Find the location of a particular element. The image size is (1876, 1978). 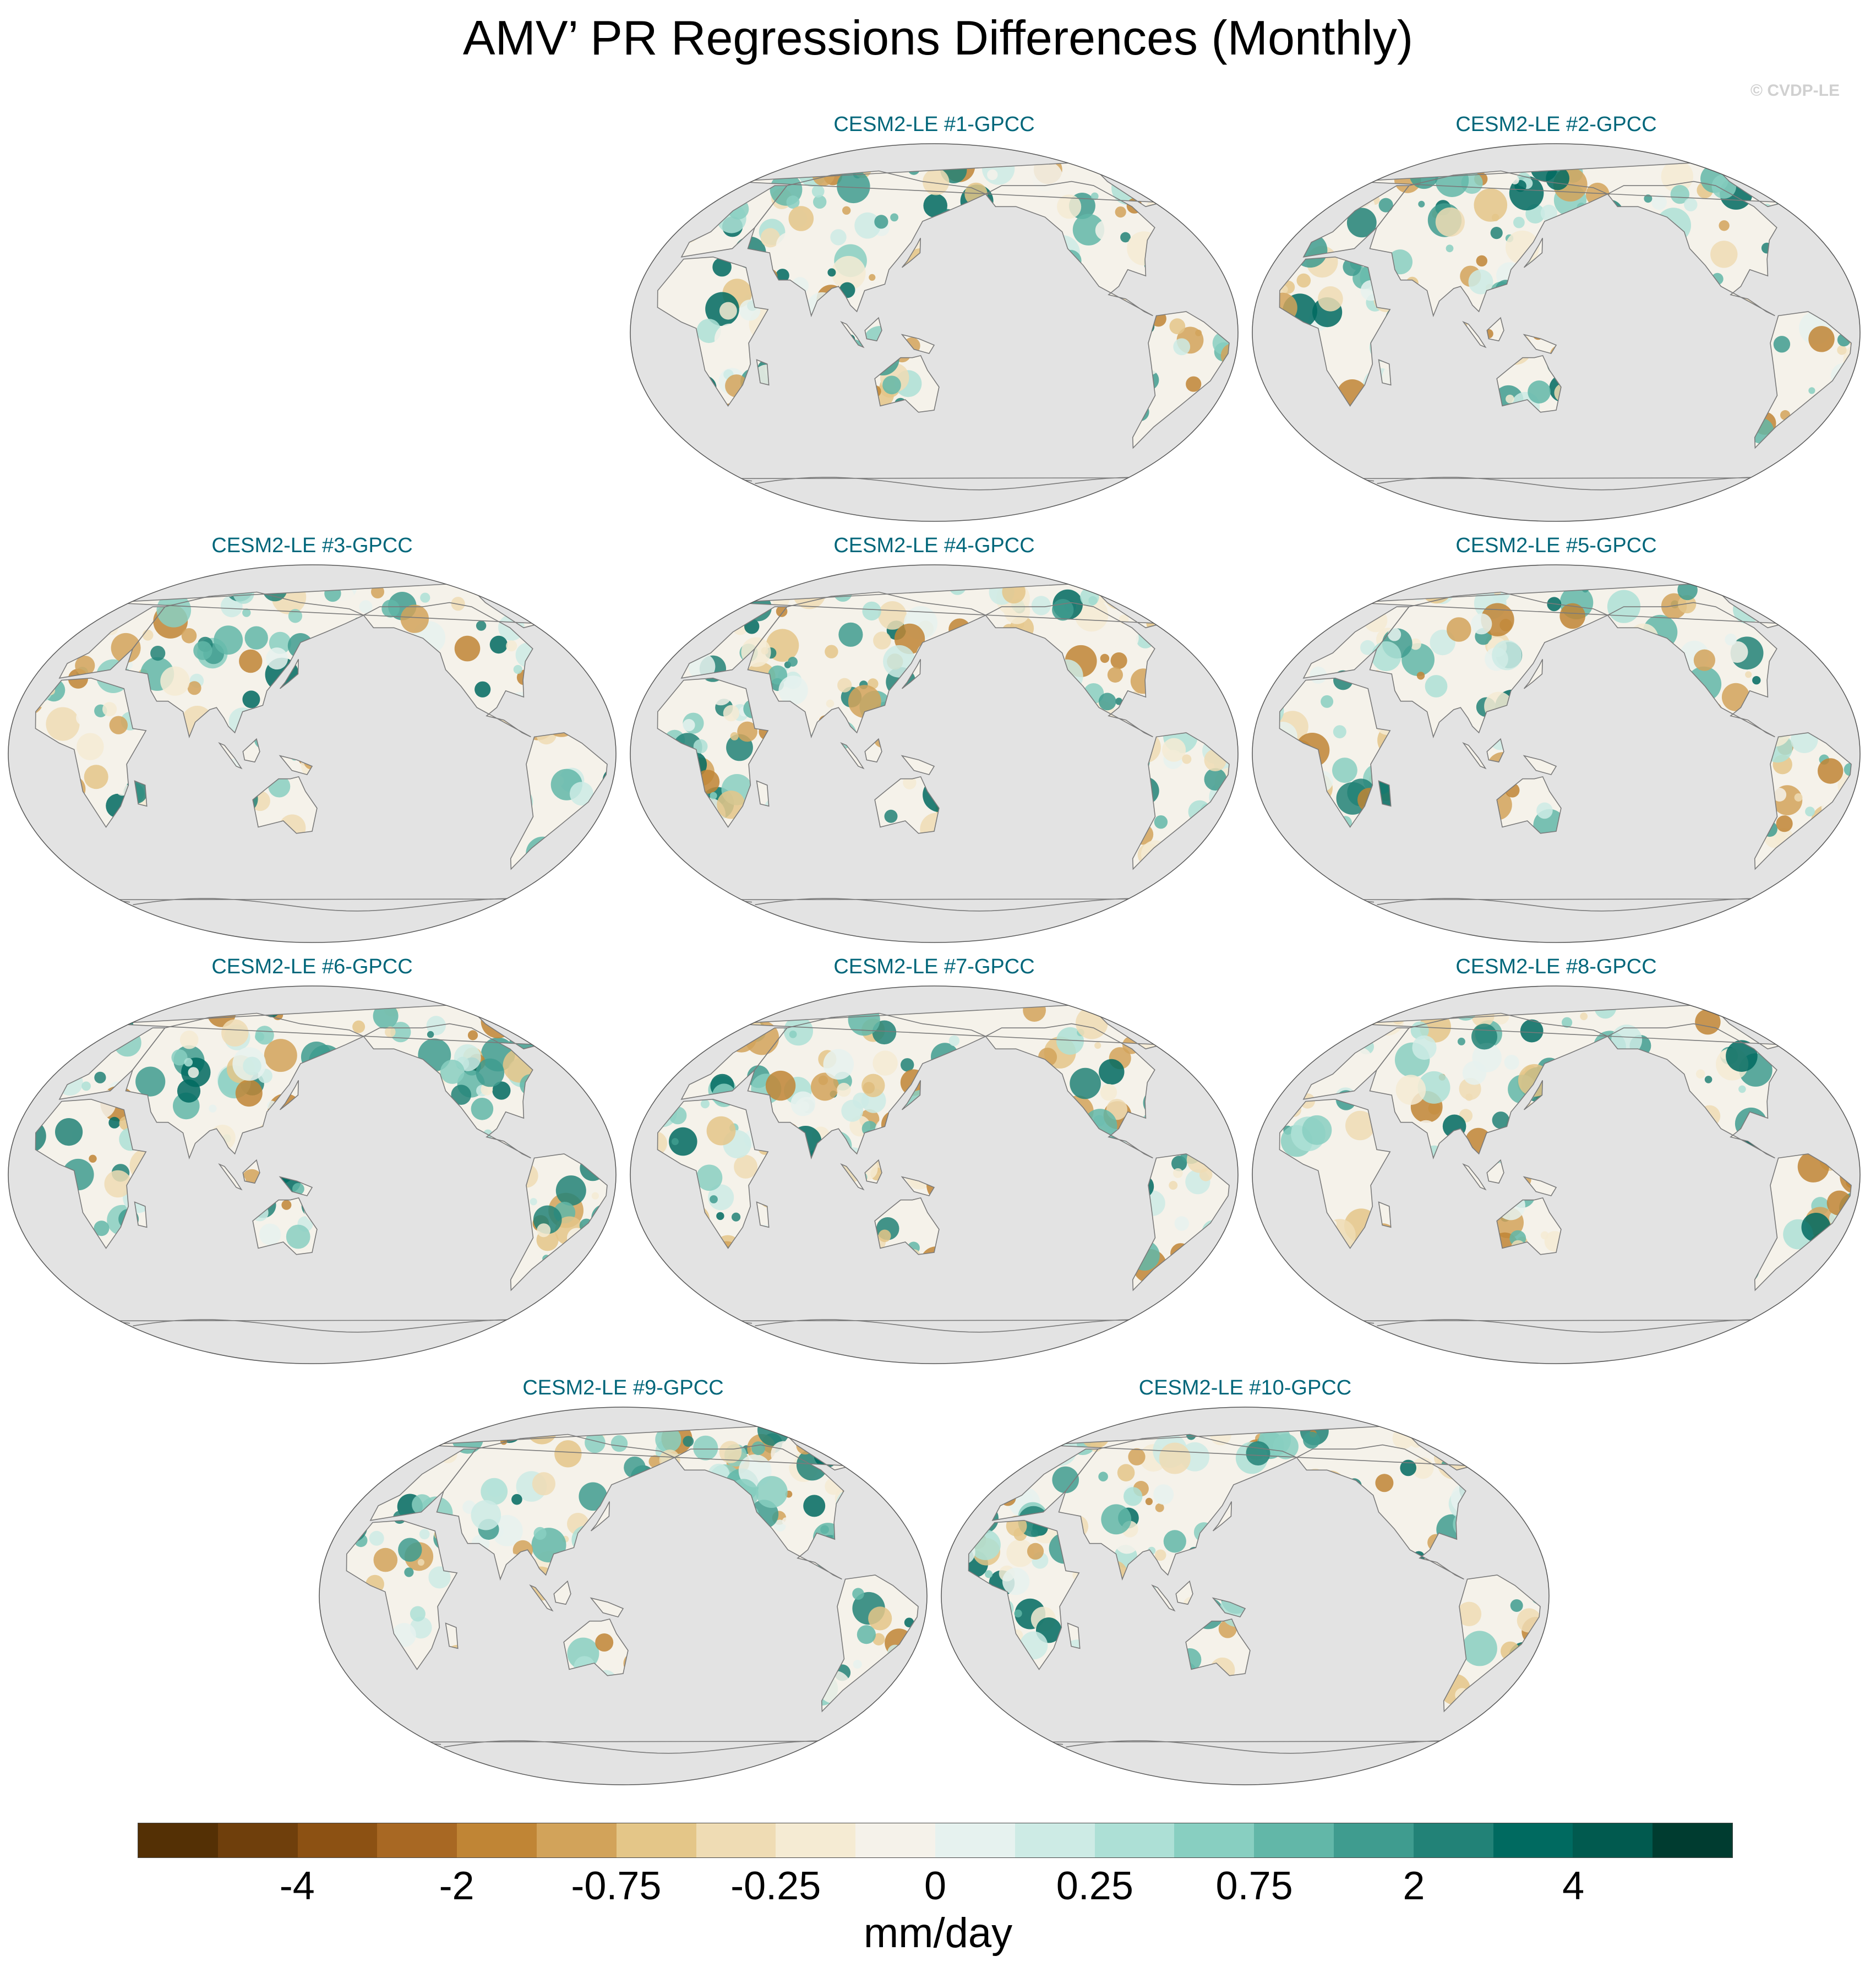

copyright-watermark: © CVDP-LE is located at coordinates (1795, 90).